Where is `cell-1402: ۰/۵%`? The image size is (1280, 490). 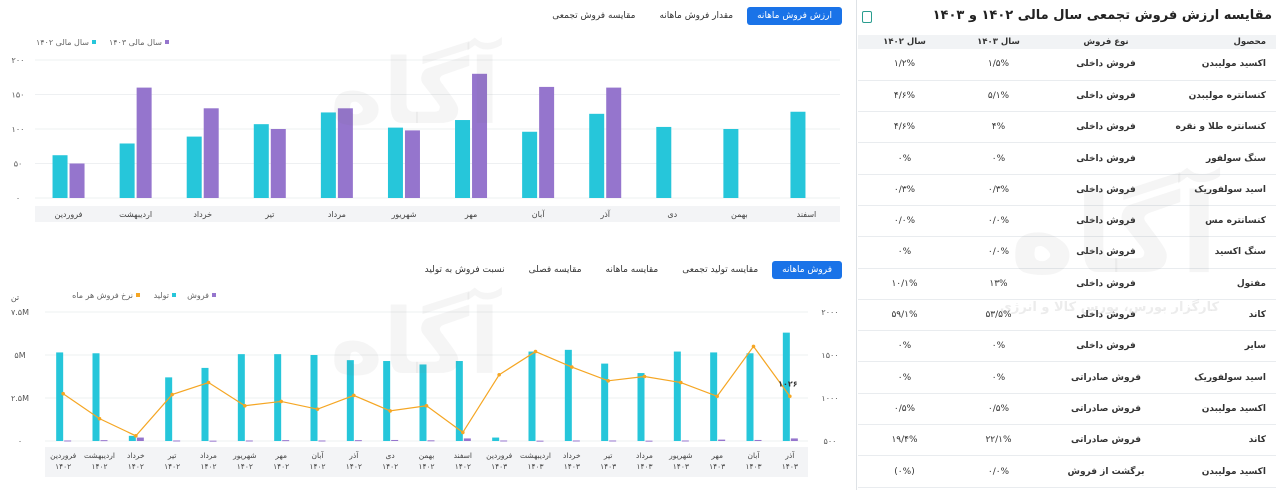 cell-1402: ۰/۵% is located at coordinates (904, 409).